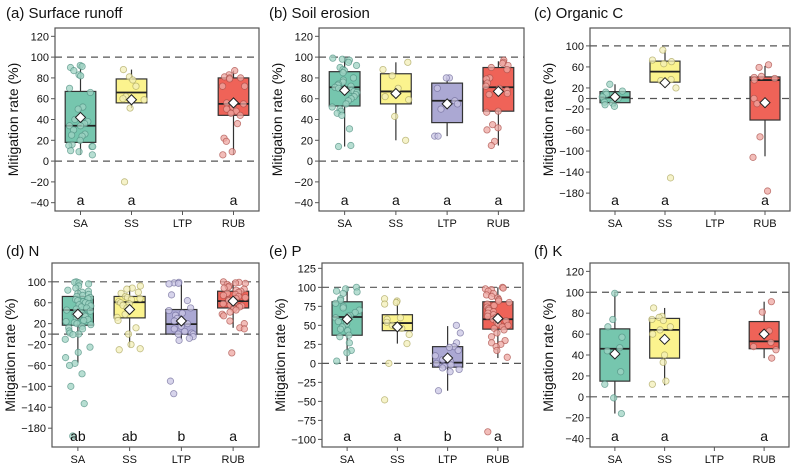 This screenshot has width=800, height=473. Describe the element at coordinates (306, 383) in the screenshot. I see `y-tick-label: −25` at that location.